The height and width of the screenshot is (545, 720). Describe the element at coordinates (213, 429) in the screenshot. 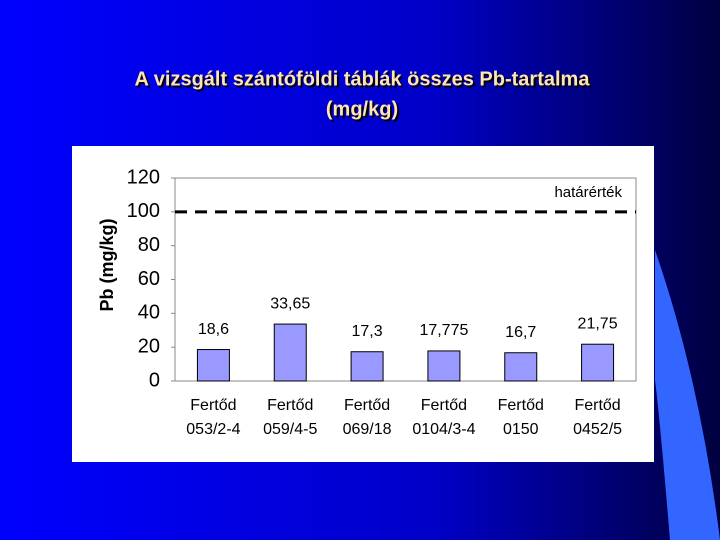

I see `x-tick-label: 053/2-4` at that location.